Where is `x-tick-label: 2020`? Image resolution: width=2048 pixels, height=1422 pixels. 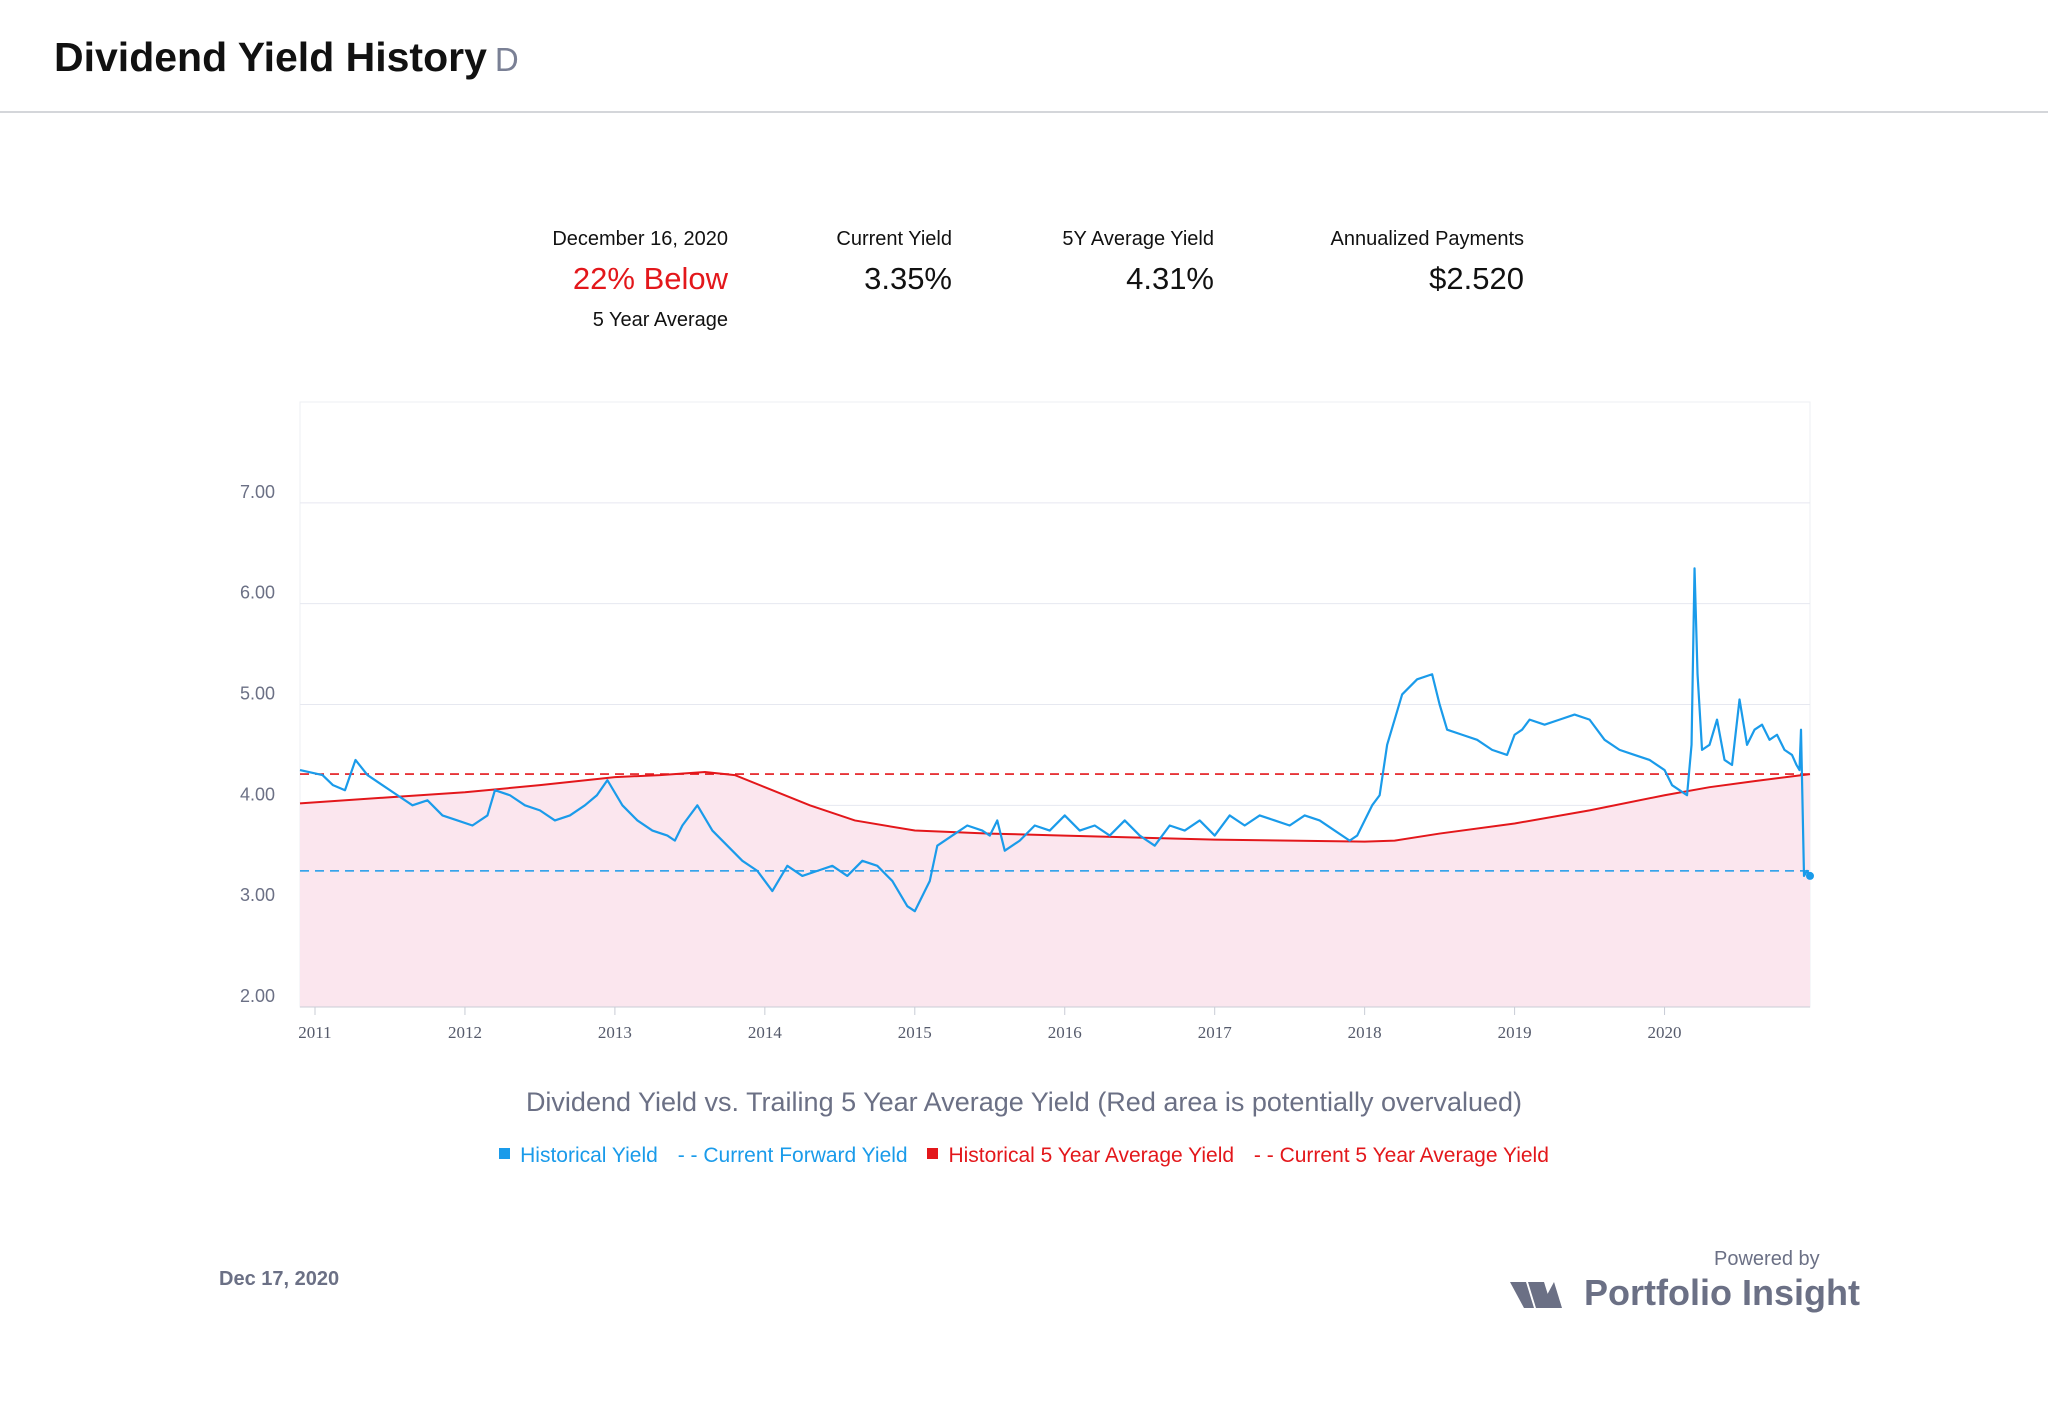 x-tick-label: 2020 is located at coordinates (1665, 1032).